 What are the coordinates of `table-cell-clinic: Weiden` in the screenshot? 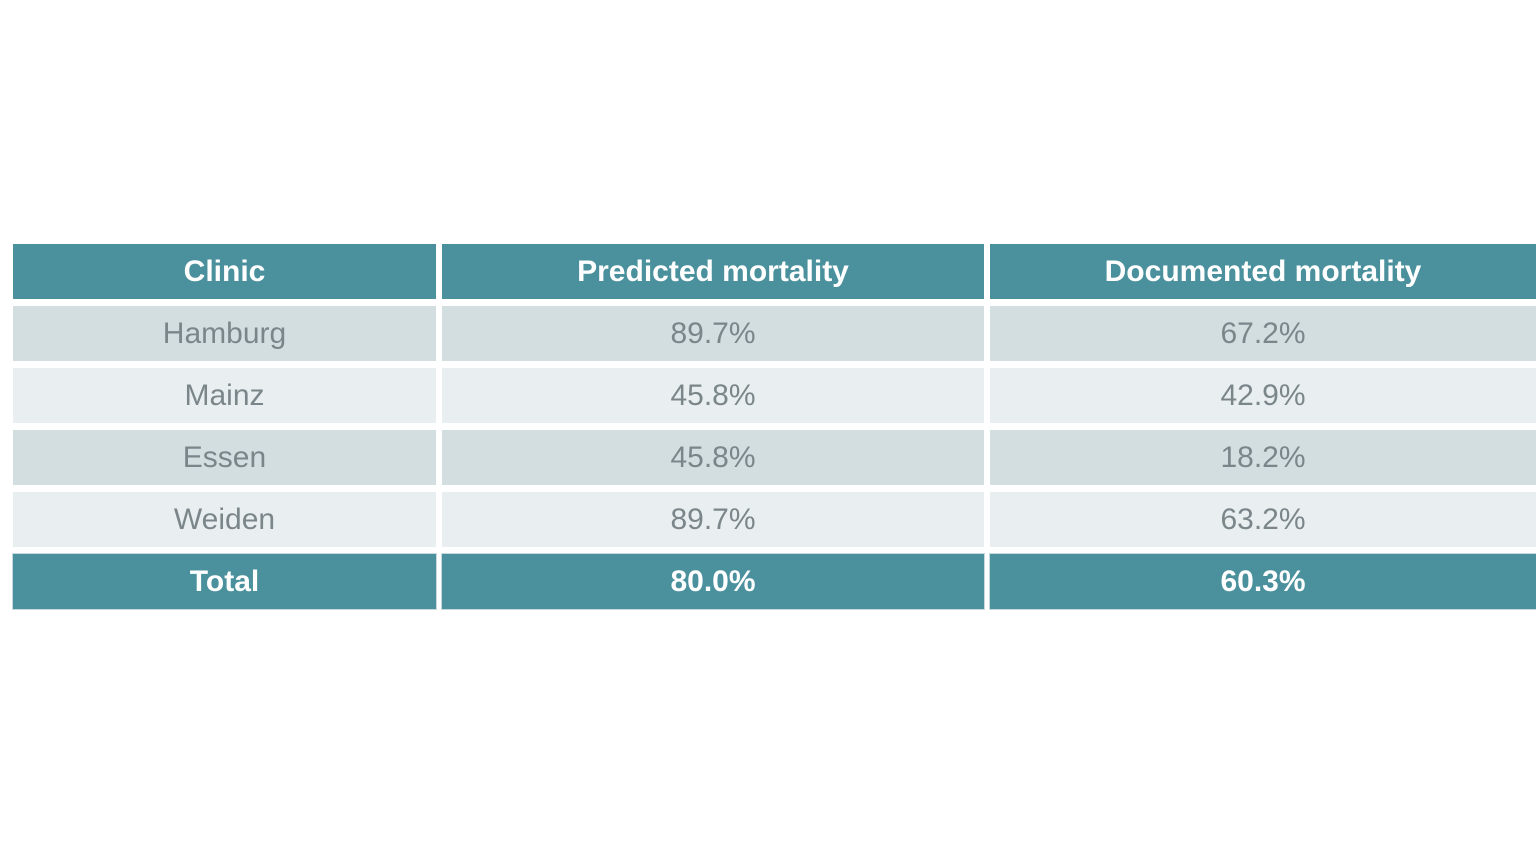 It's located at (224, 519).